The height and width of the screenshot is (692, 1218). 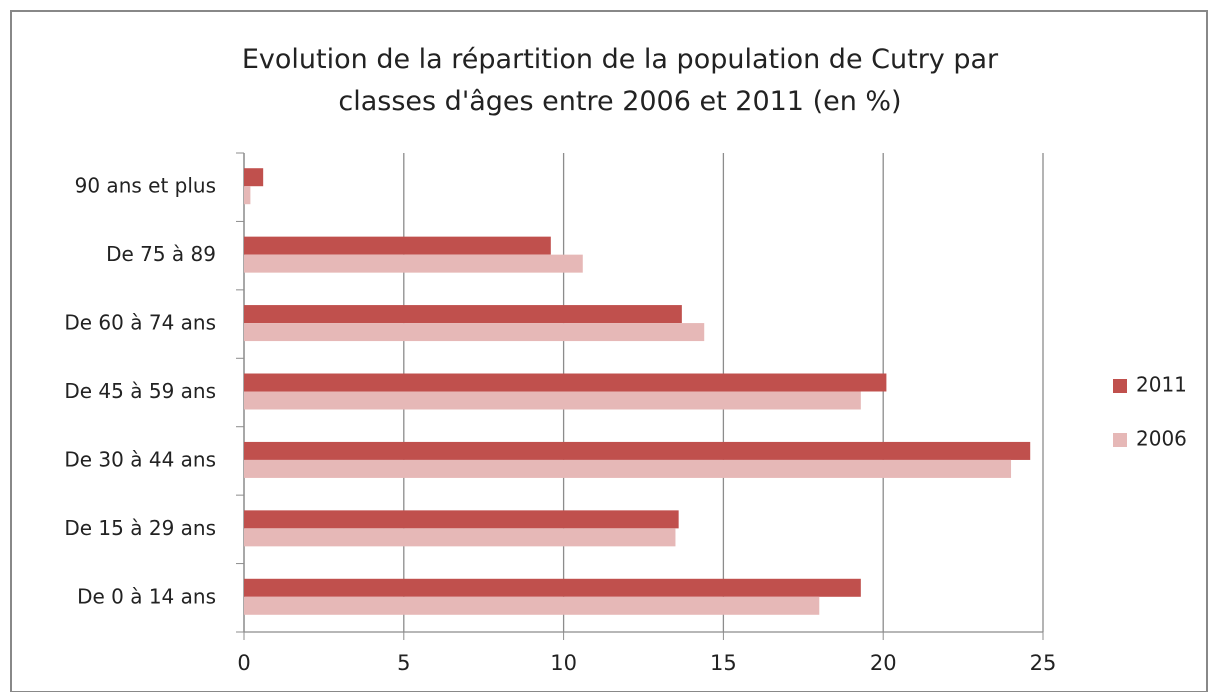 I want to click on x-tick-label: 5, so click(x=403, y=663).